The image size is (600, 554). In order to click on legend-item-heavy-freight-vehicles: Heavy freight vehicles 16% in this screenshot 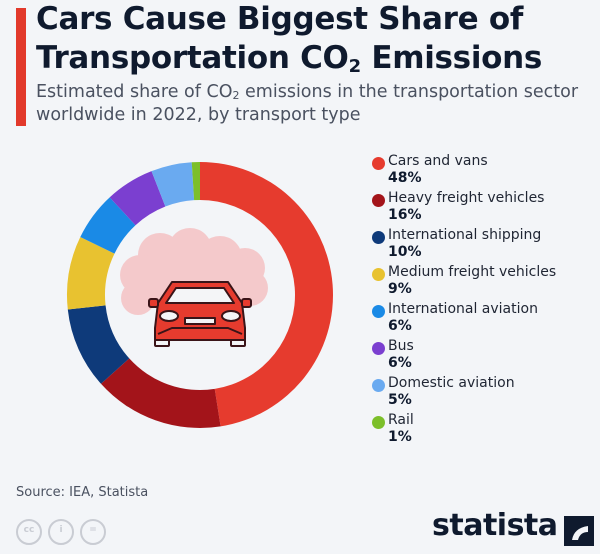, I will do `click(486, 207)`.